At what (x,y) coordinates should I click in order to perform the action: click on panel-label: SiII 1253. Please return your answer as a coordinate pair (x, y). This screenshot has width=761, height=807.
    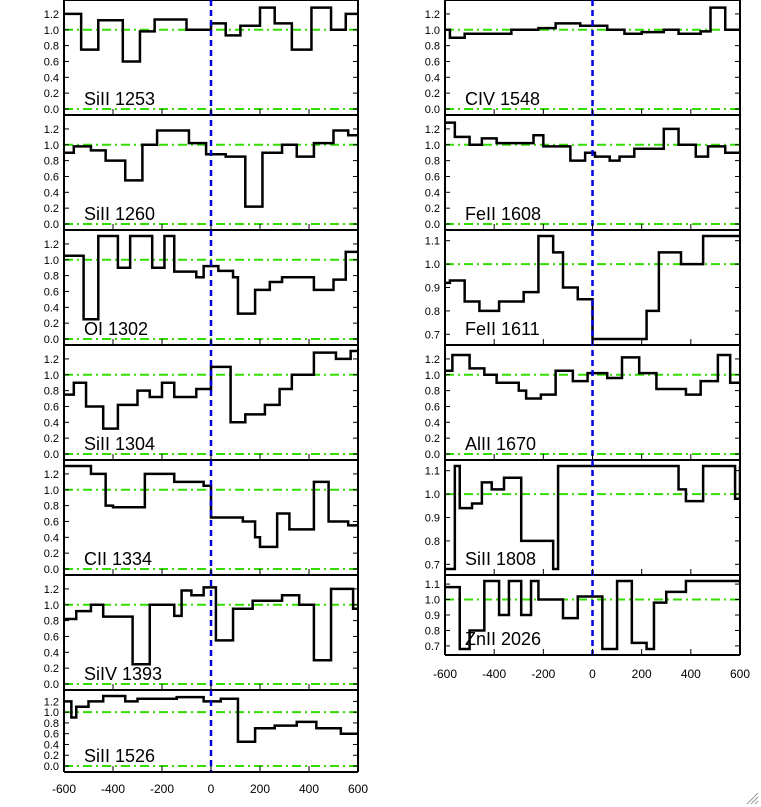
    Looking at the image, I should click on (119, 99).